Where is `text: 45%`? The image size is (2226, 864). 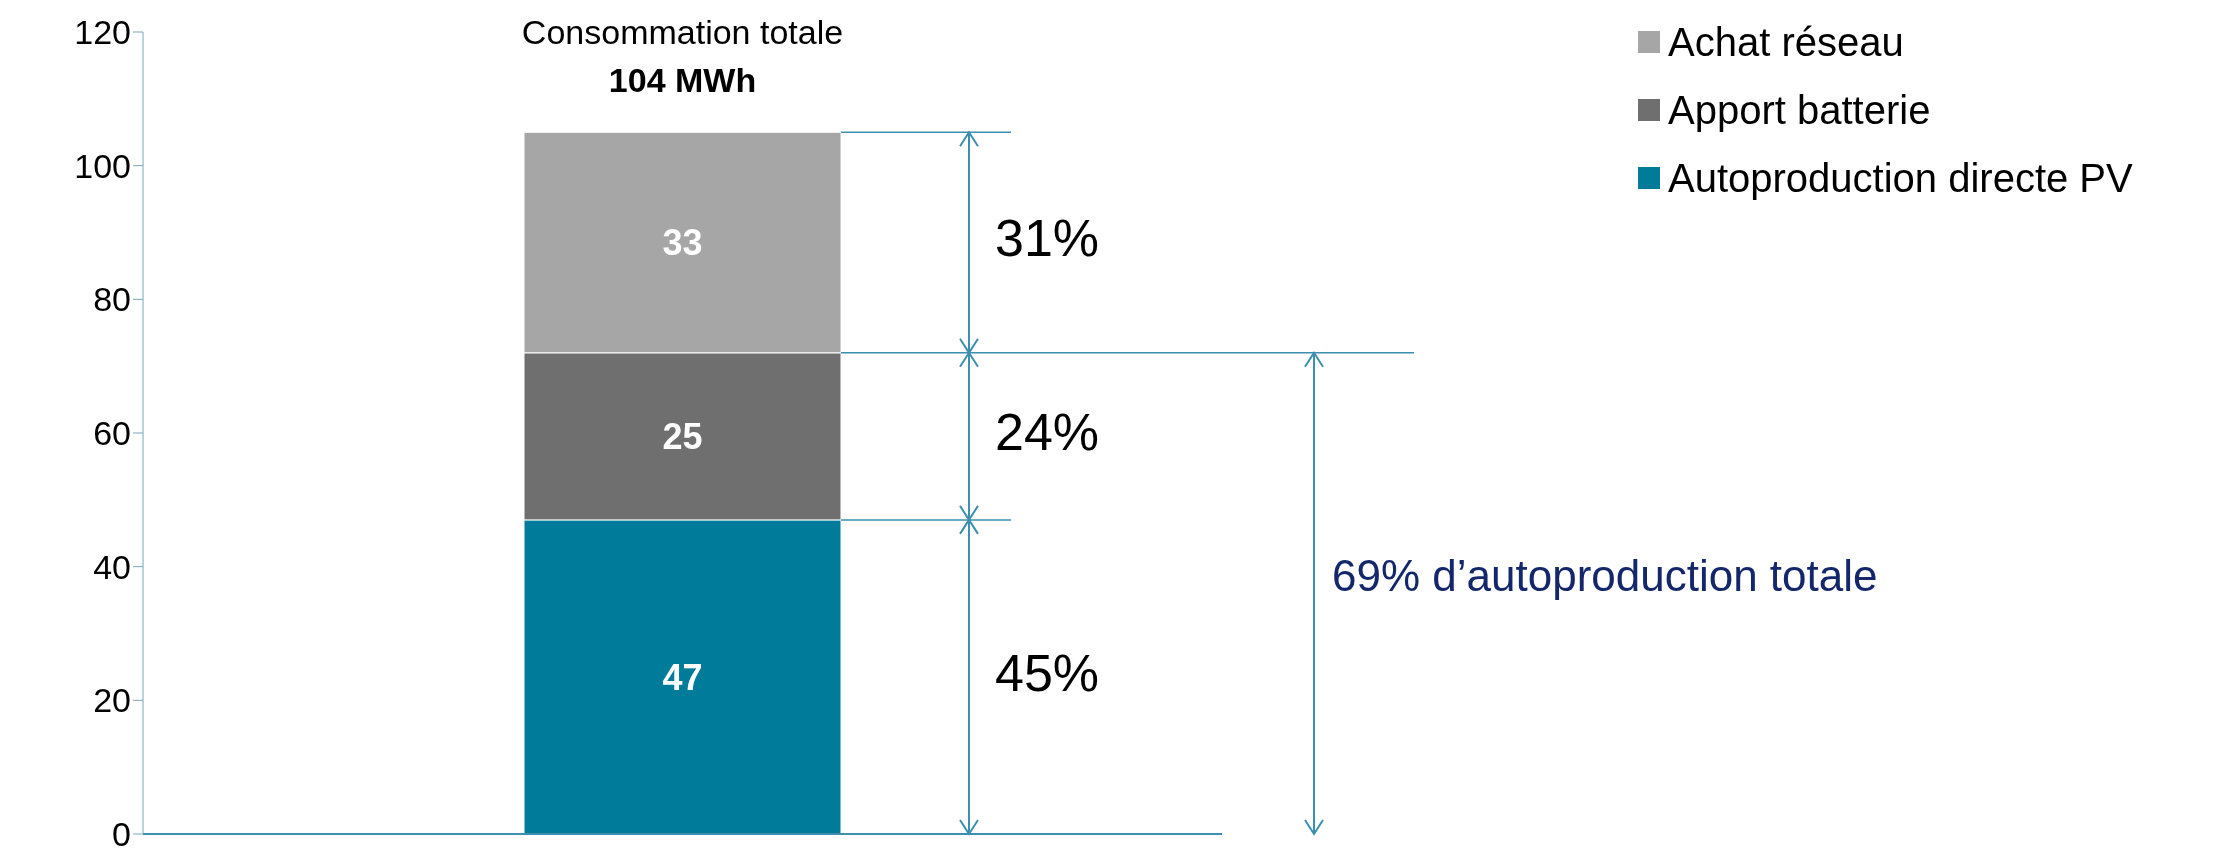
text: 45% is located at coordinates (1047, 672).